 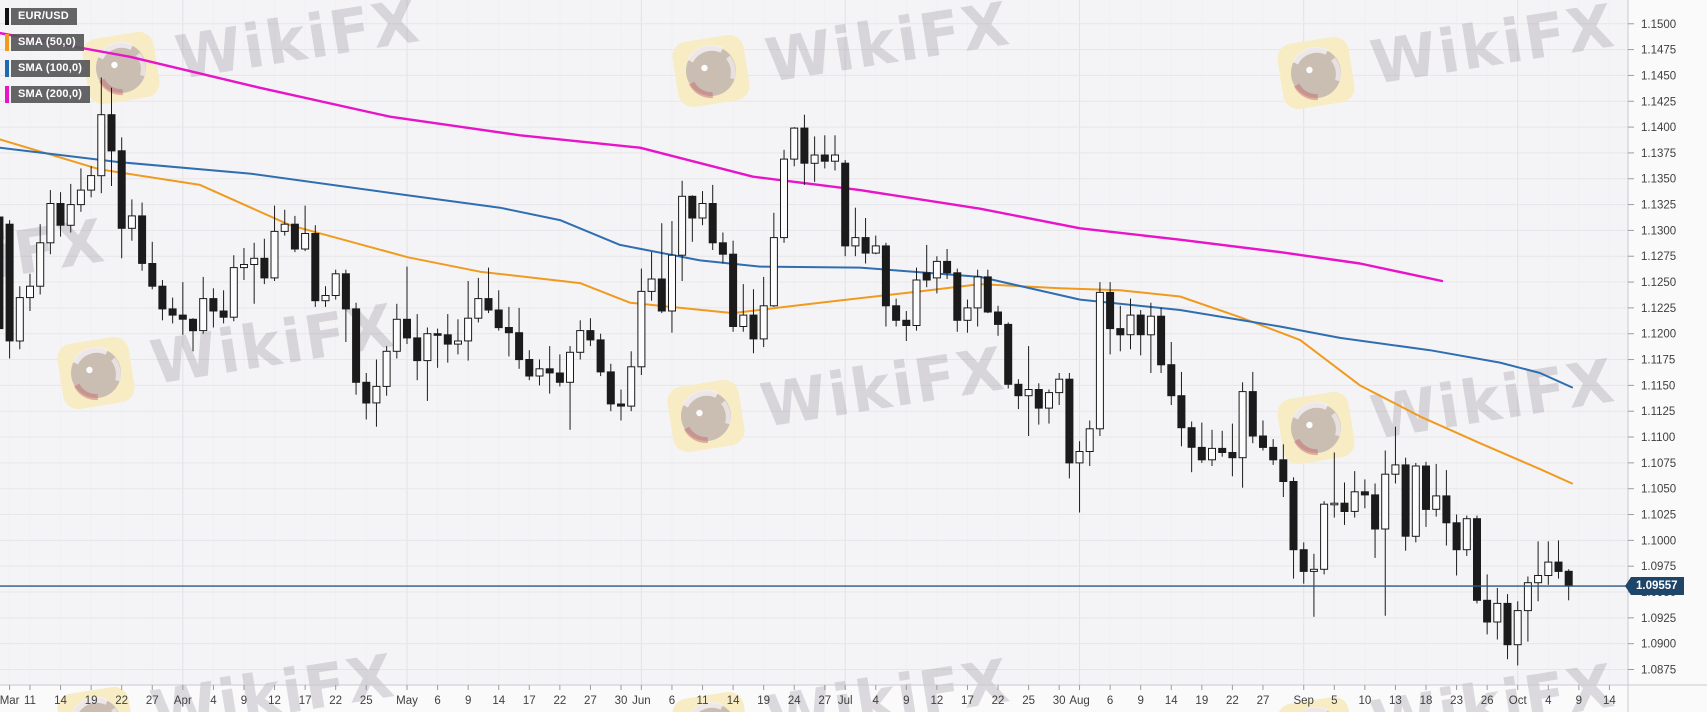 What do you see at coordinates (183, 701) in the screenshot?
I see `date-axis-label: Apr` at bounding box center [183, 701].